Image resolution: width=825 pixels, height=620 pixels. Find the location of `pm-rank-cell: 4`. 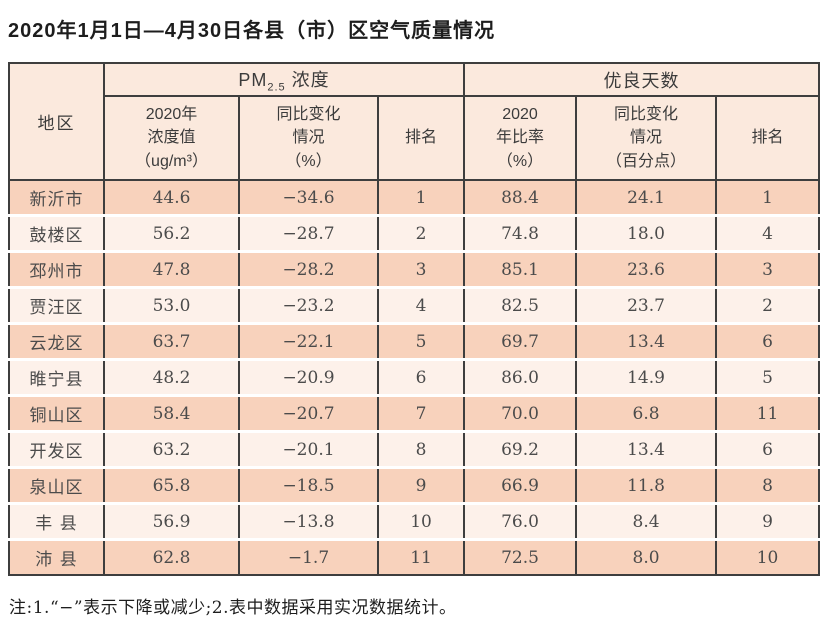

pm-rank-cell: 4 is located at coordinates (421, 305).